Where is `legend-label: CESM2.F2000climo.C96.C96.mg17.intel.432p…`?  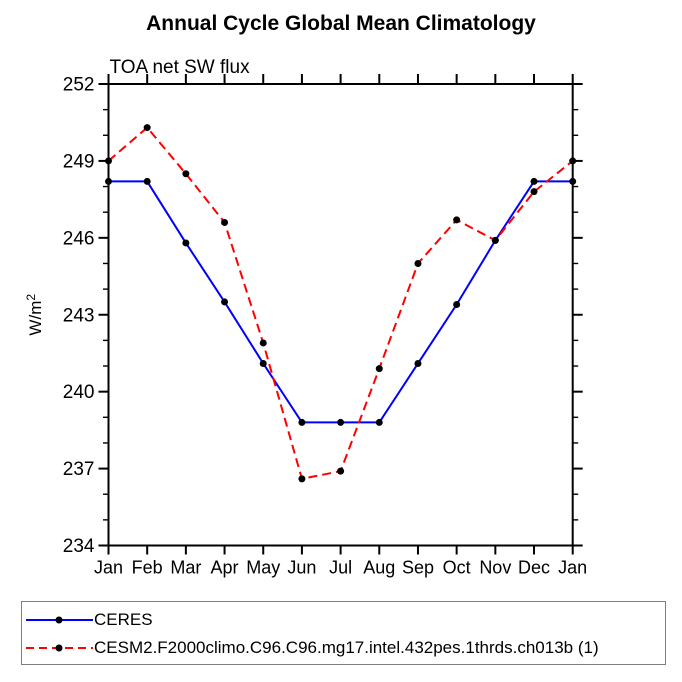
legend-label: CESM2.F2000climo.C96.C96.mg17.intel.432p… is located at coordinates (346, 647).